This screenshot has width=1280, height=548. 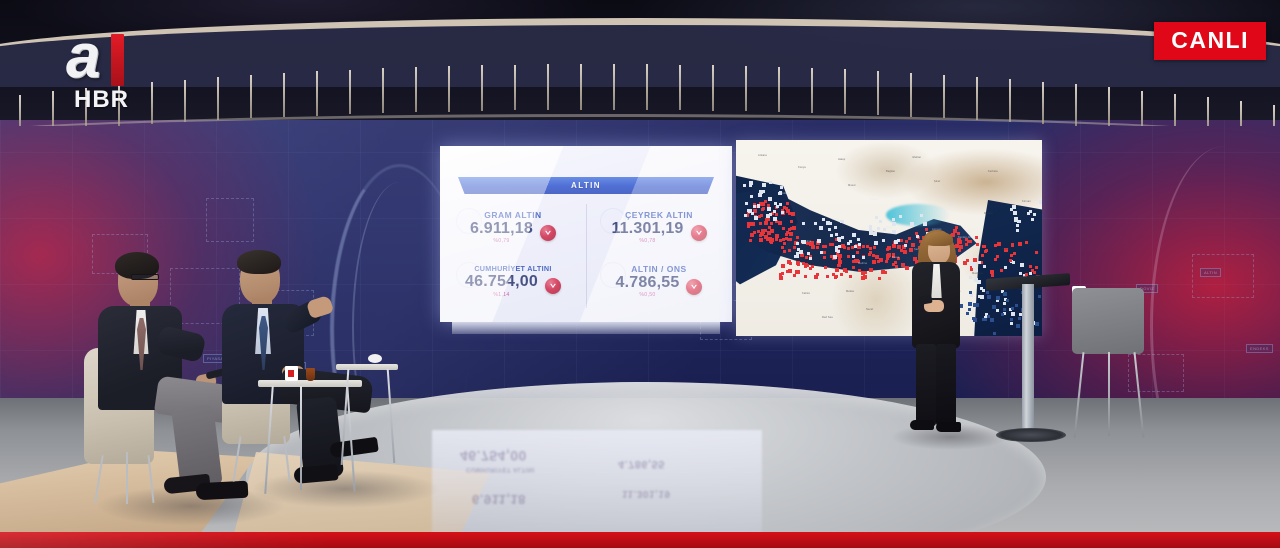 What do you see at coordinates (127, 478) in the screenshot?
I see `chair-leg` at bounding box center [127, 478].